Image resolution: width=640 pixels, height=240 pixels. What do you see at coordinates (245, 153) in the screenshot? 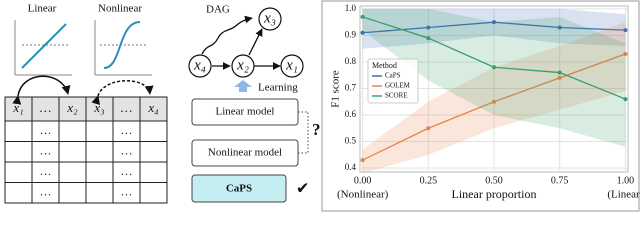
I see `model-label: Nonlinear model` at bounding box center [245, 153].